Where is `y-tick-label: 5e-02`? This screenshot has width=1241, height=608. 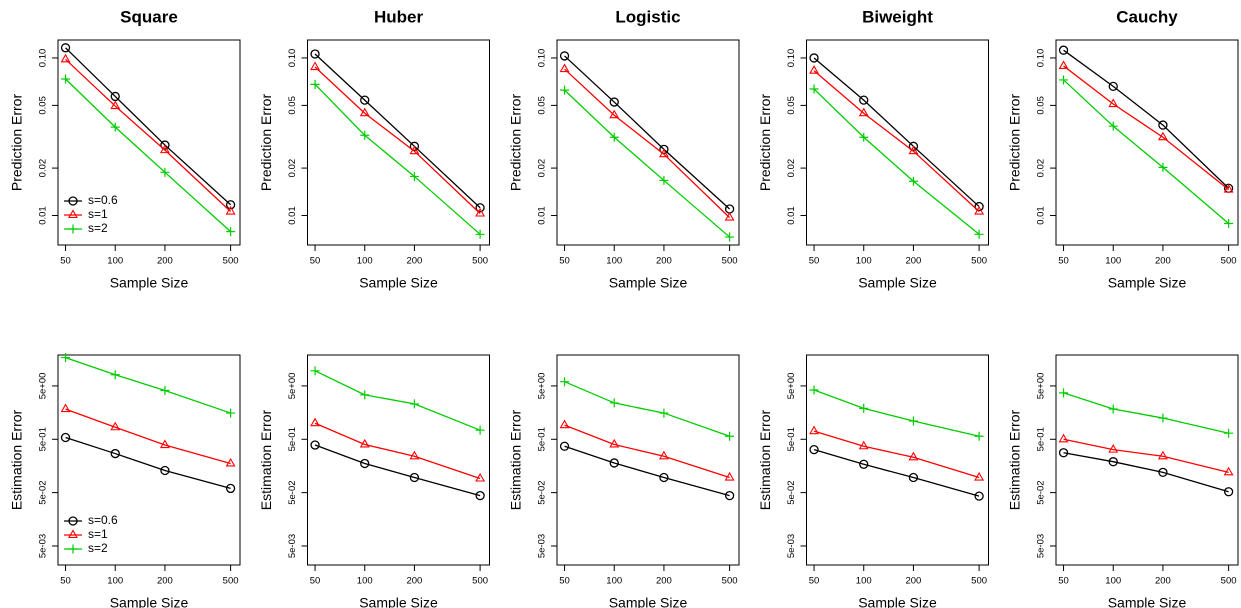 y-tick-label: 5e-02 is located at coordinates (292, 492).